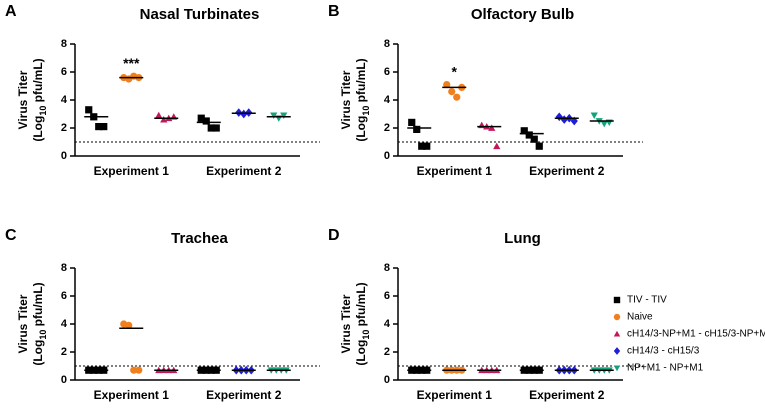  I want to click on significance-label: ***, so click(131, 63).